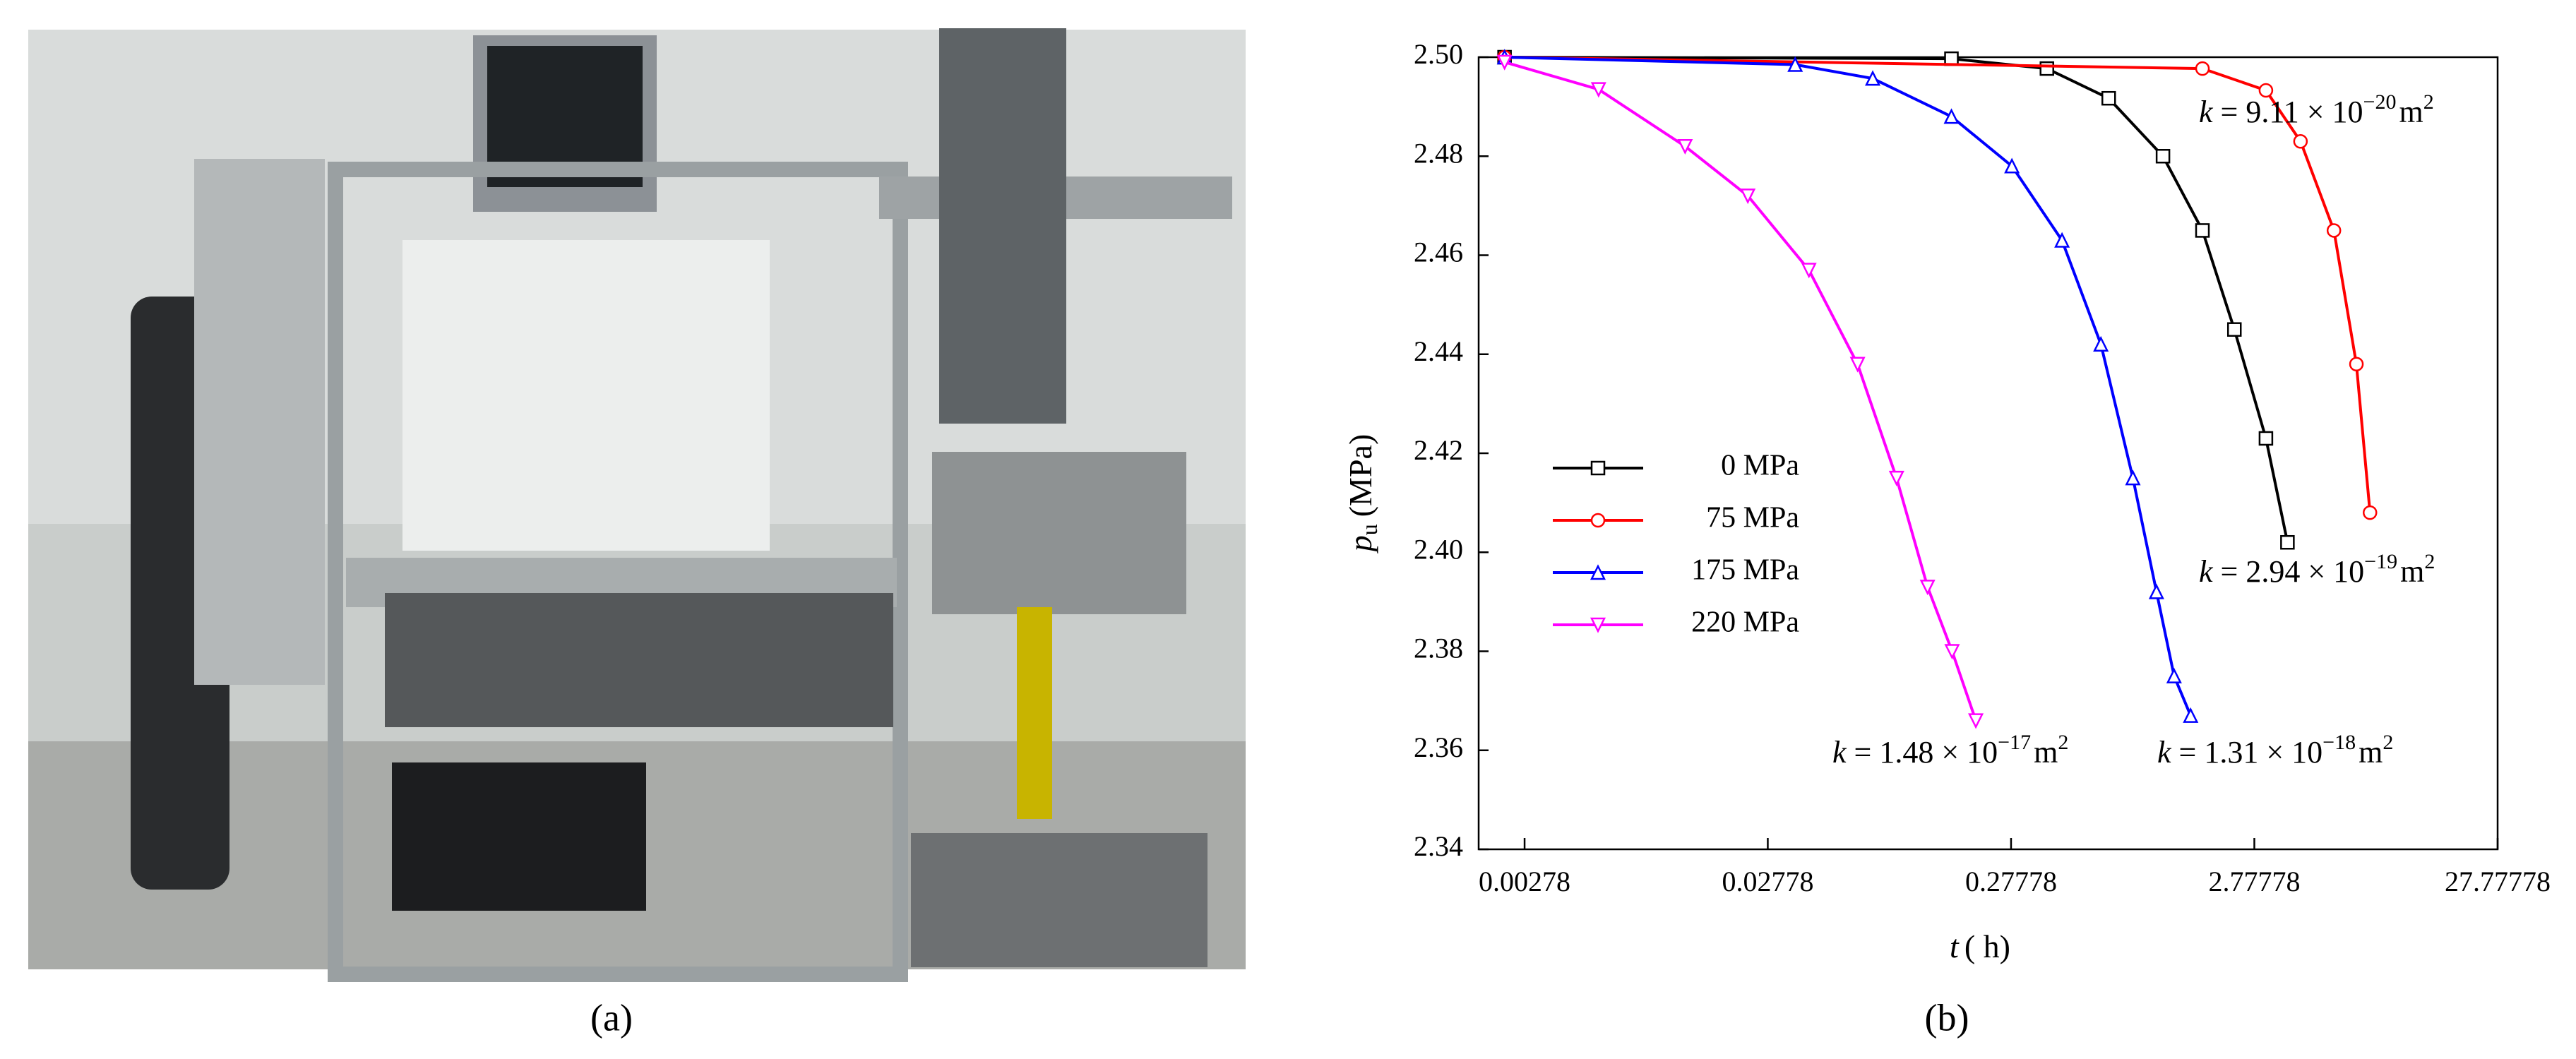 The image size is (2576, 1059). I want to click on annotation: k = 2.94 × 10−19m2, so click(2317, 569).